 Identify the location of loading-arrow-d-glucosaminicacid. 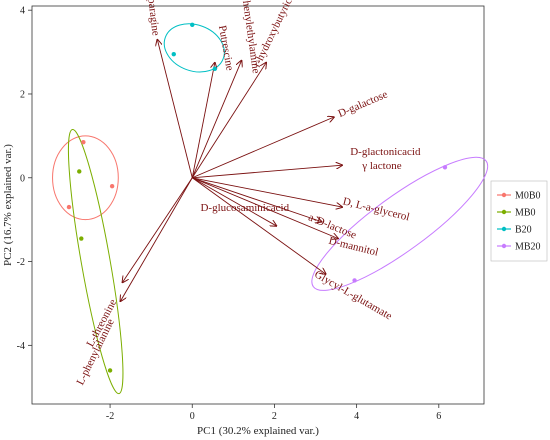
(234, 201).